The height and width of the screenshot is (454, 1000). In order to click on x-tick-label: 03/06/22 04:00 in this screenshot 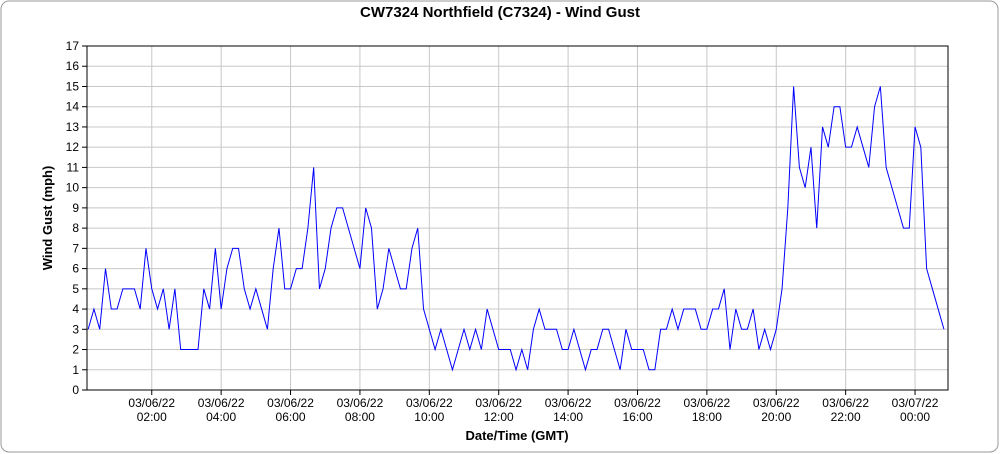, I will do `click(221, 410)`.